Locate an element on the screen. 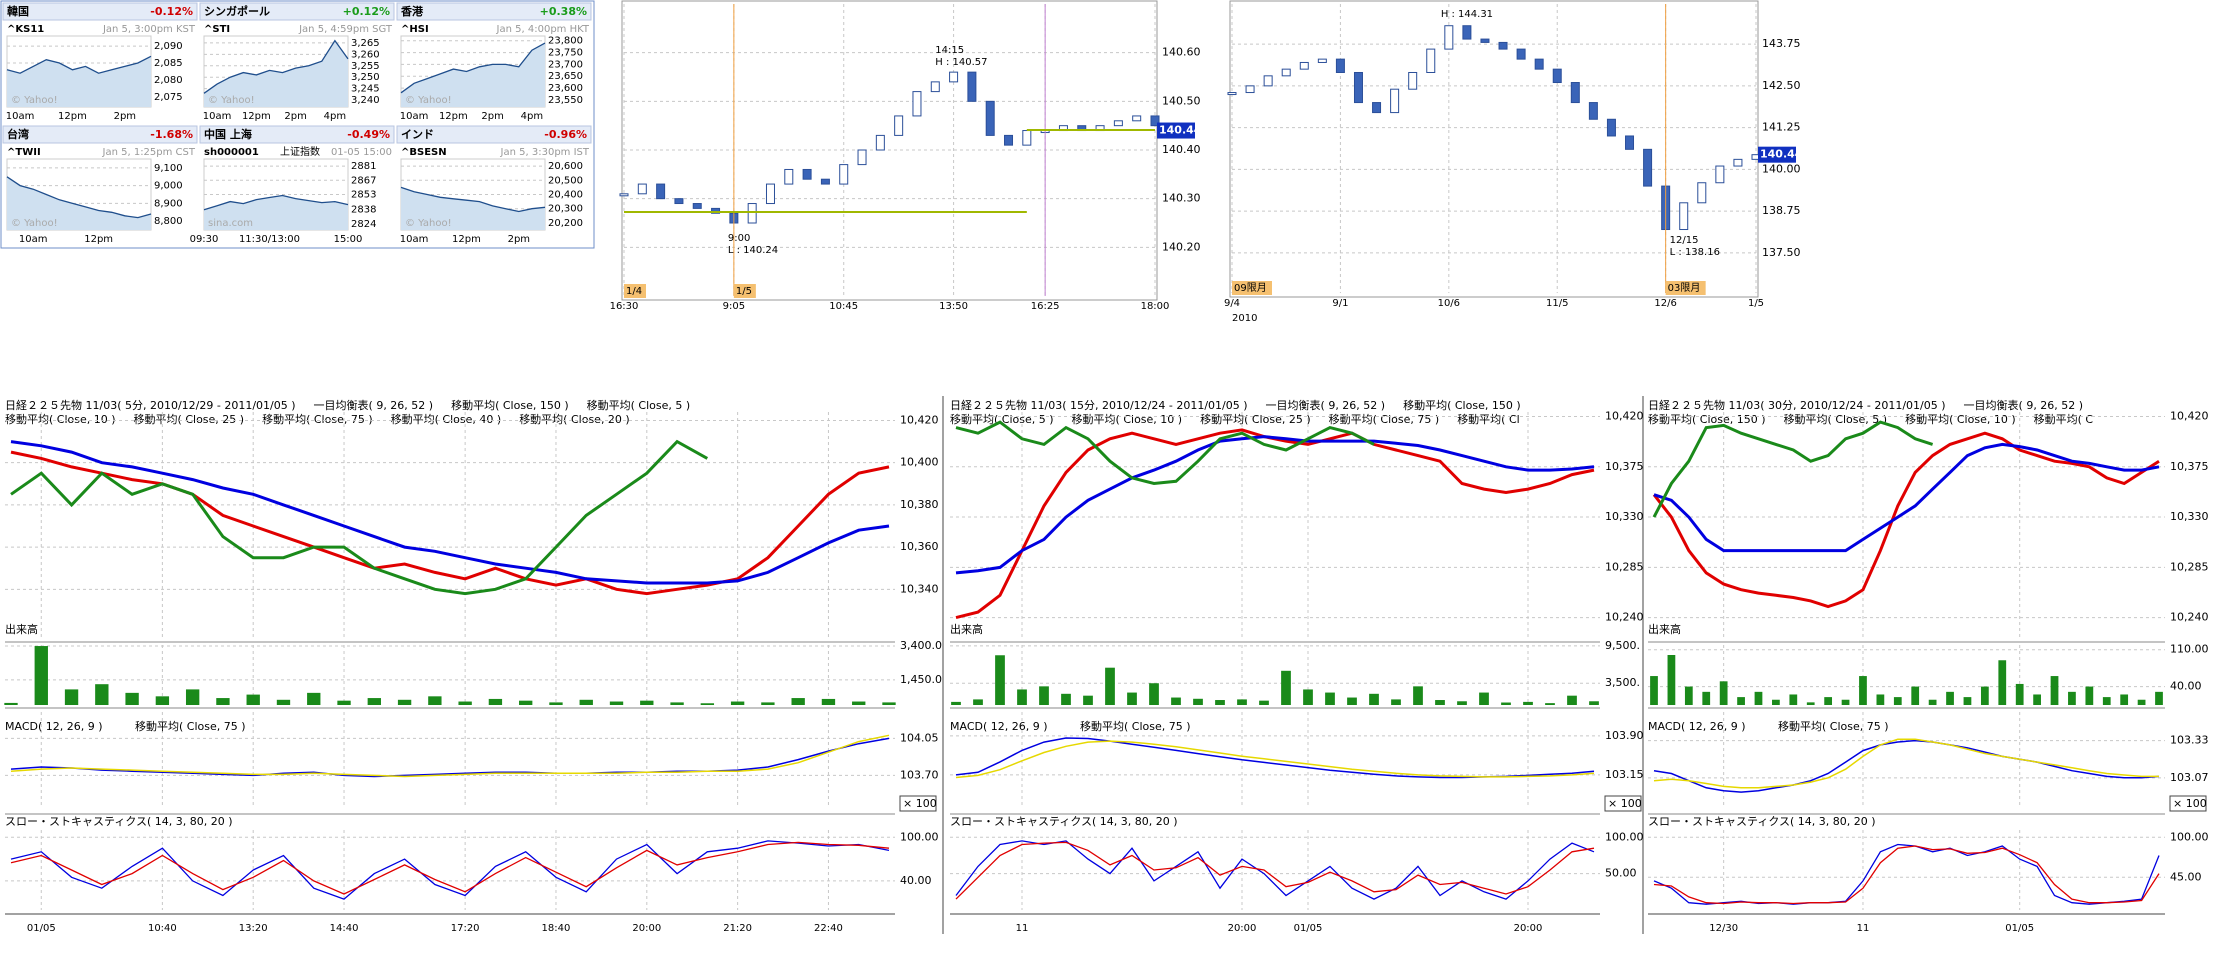 Image resolution: width=2218 pixels, height=978 pixels. stoch-line is located at coordinates (450, 870).